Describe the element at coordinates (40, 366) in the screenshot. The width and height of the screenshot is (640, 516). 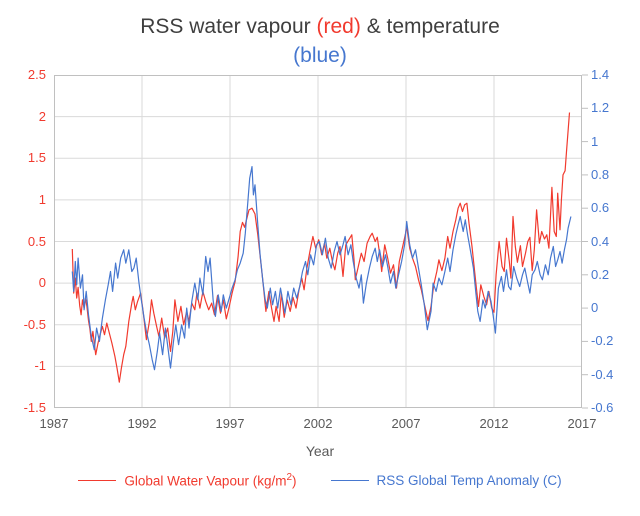
I see `left-axis-tick-label: -1` at that location.